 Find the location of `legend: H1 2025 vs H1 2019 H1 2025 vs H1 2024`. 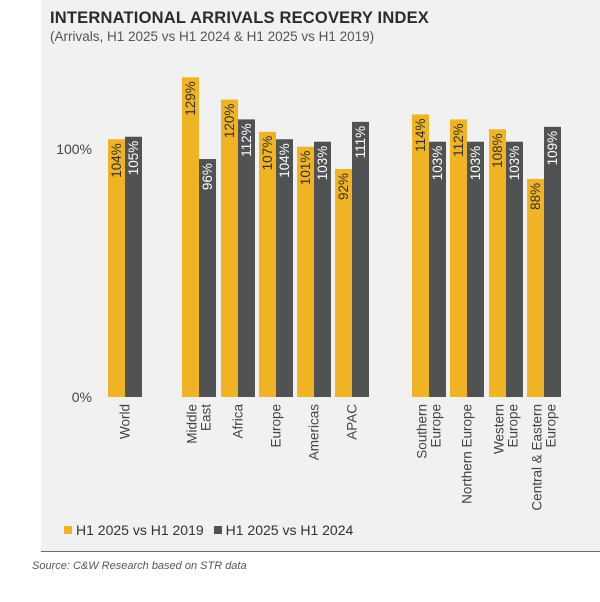

legend: H1 2025 vs H1 2019 H1 2025 vs H1 2024 is located at coordinates (213, 530).